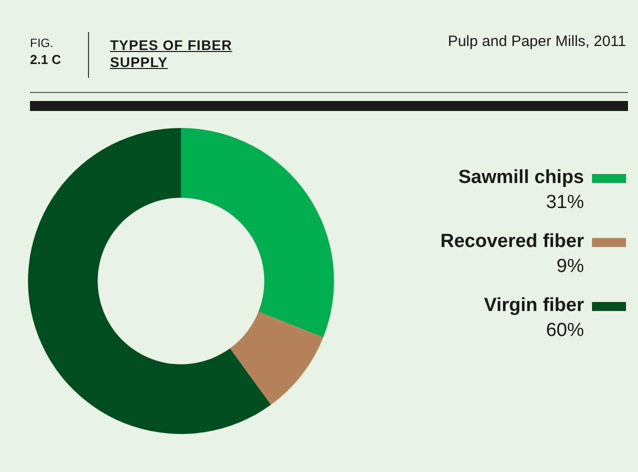 The height and width of the screenshot is (472, 638). What do you see at coordinates (564, 331) in the screenshot?
I see `data-label: 60%` at bounding box center [564, 331].